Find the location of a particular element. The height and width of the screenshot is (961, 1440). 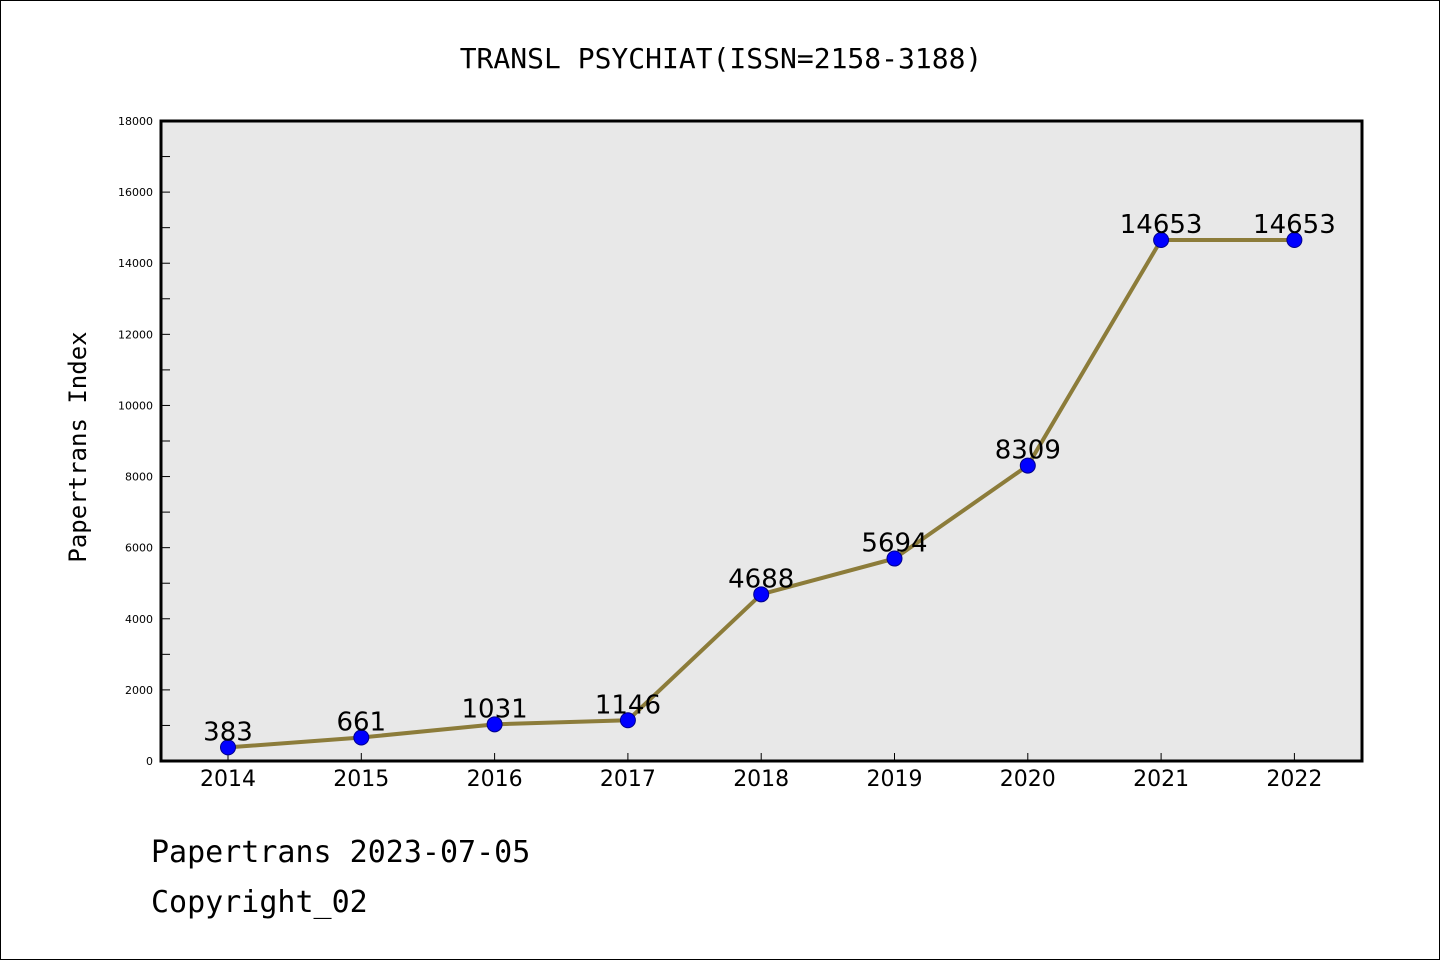

data-label: 5694 is located at coordinates (894, 544).